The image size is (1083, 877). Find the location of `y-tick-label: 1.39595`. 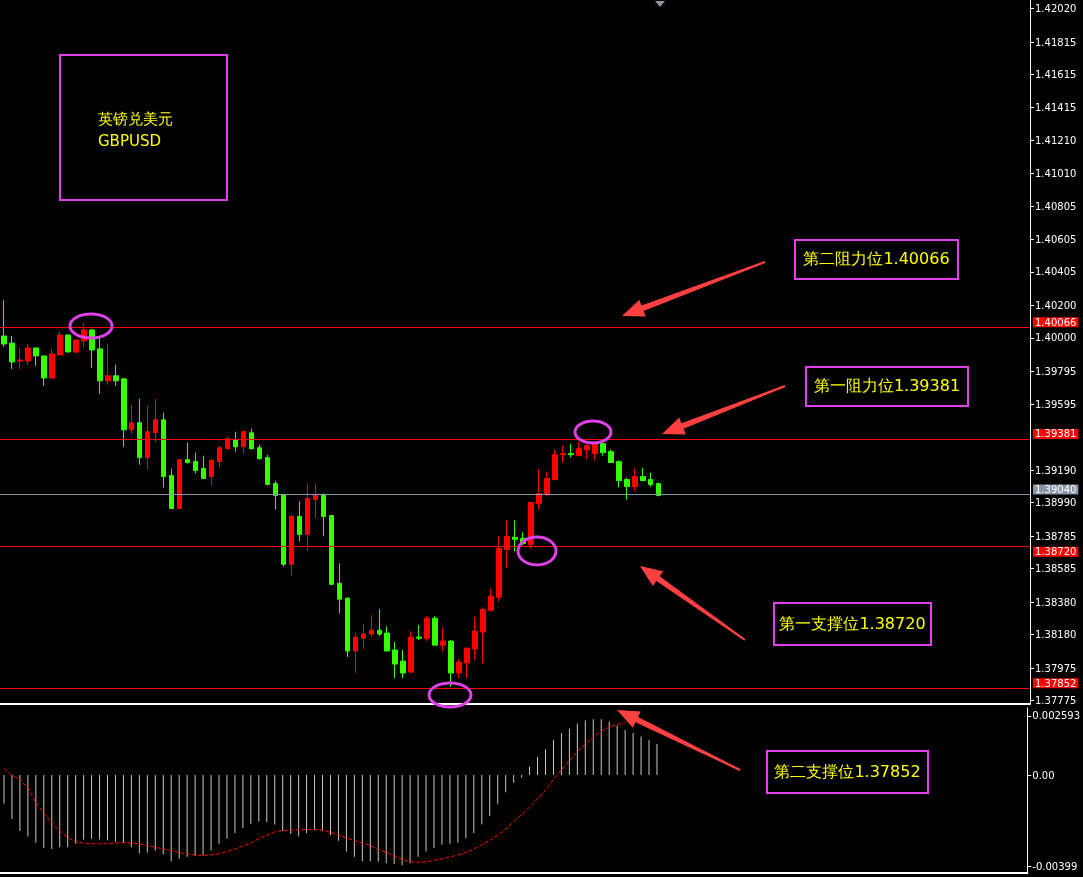

y-tick-label: 1.39595 is located at coordinates (1056, 404).